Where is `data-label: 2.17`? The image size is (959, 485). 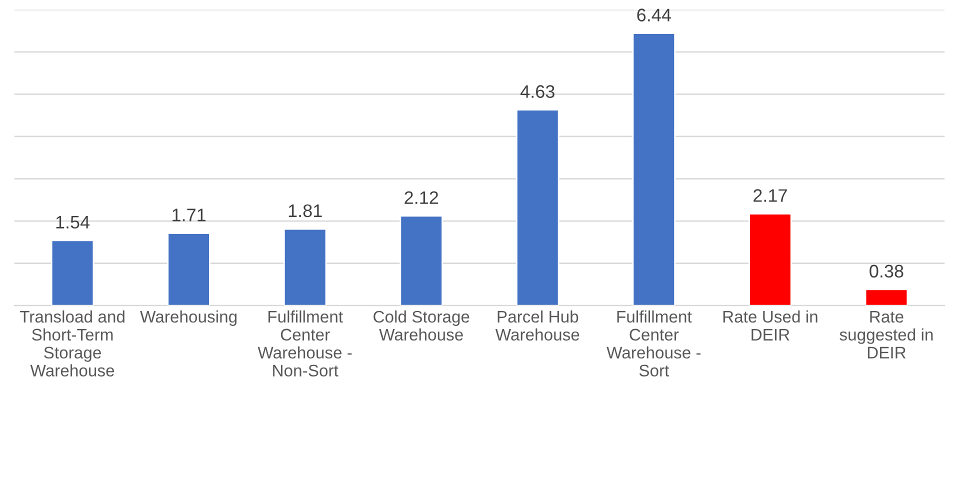 data-label: 2.17 is located at coordinates (770, 195).